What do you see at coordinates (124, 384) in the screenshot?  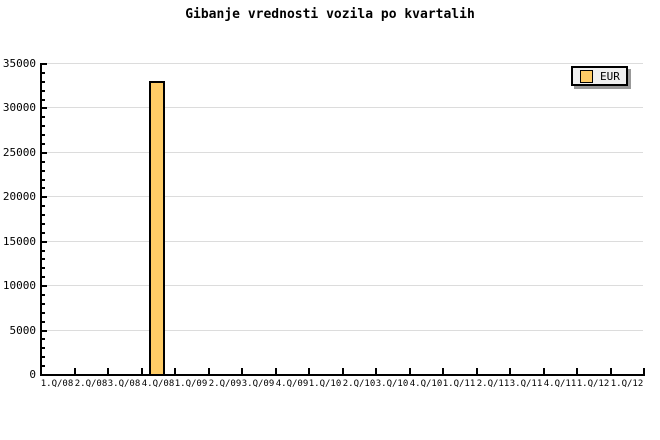 I see `x-axis-label: 3.Q/08` at bounding box center [124, 384].